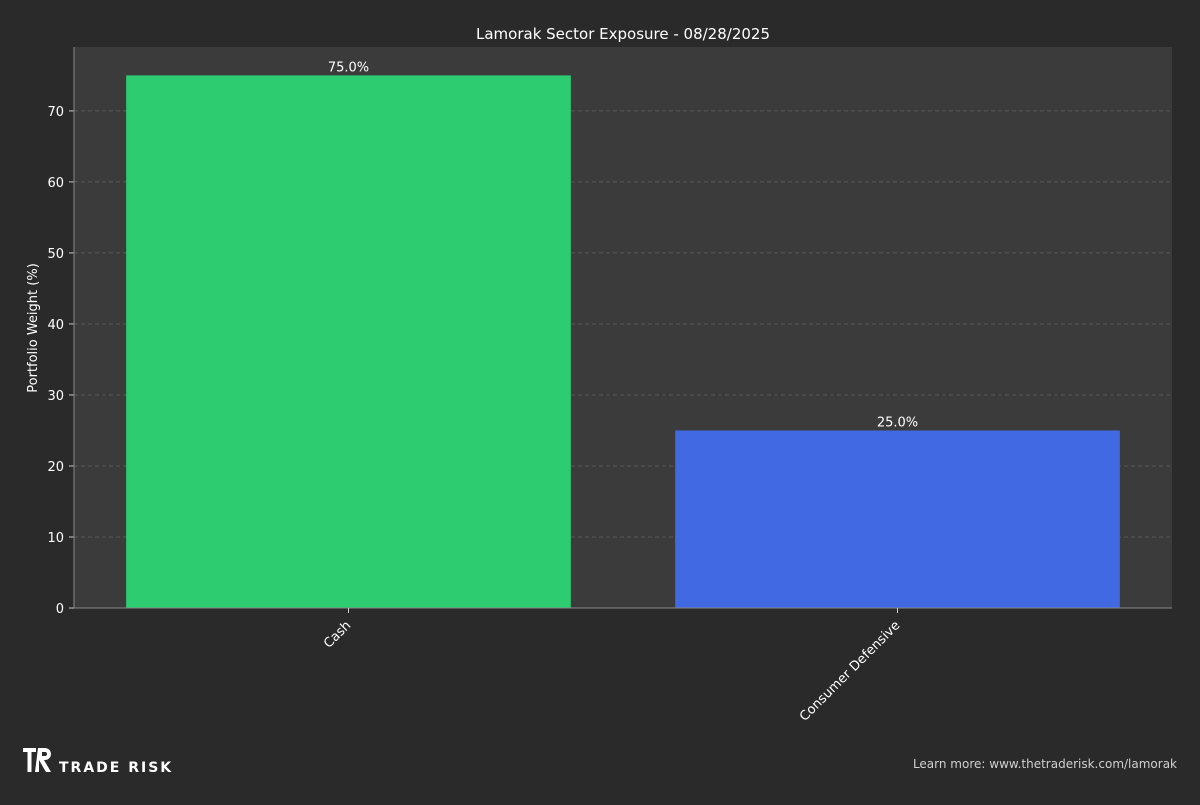 This screenshot has width=1200, height=805. I want to click on y-tick-label: 30, so click(55, 396).